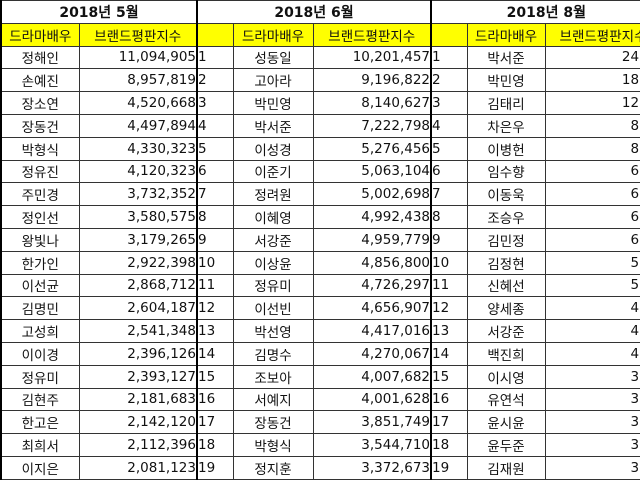  Describe the element at coordinates (138, 57) in the screenshot. I see `brand-index-cell: 11,094,905` at that location.